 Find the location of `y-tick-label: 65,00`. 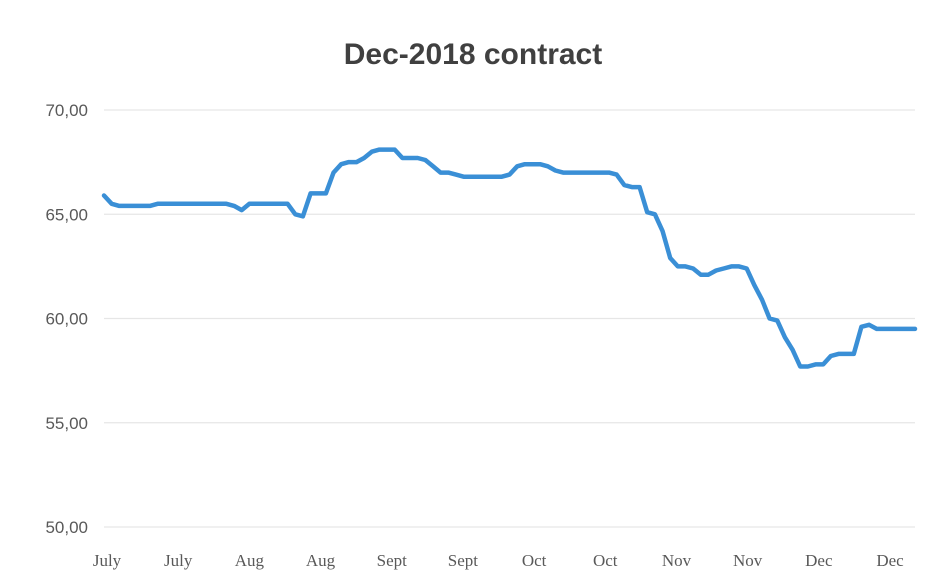

y-tick-label: 65,00 is located at coordinates (66, 214).